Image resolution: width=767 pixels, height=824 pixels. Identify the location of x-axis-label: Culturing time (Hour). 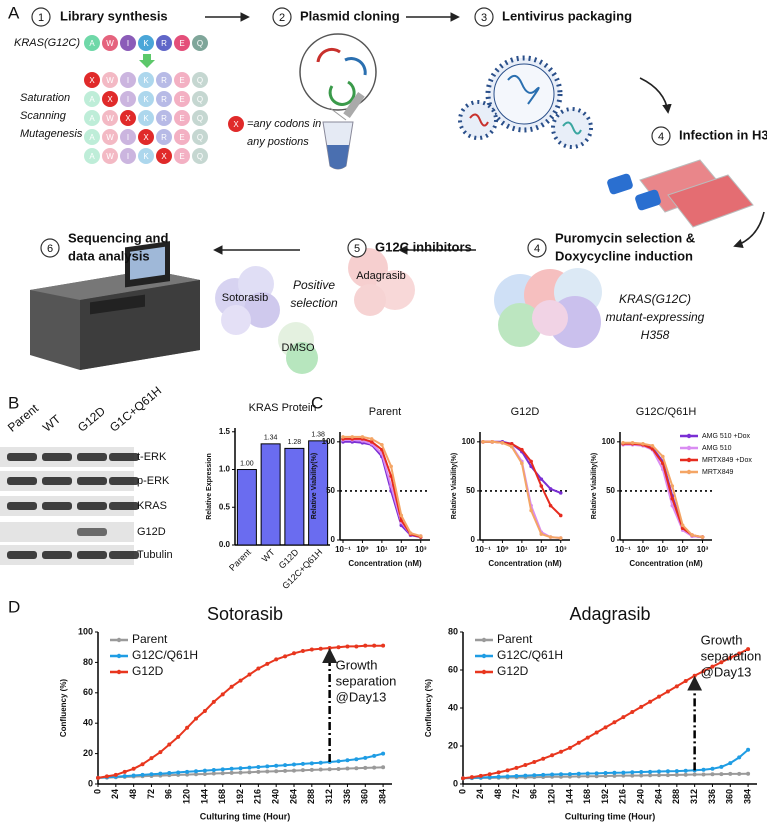
(610, 816).